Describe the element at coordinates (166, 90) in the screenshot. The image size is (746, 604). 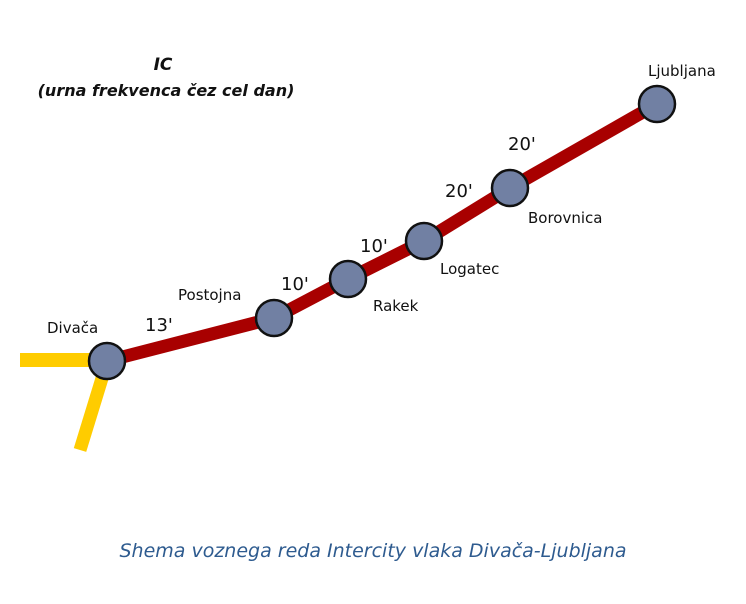
I see `diagram-subtitle: (urna frekvenca čez cel dan)` at that location.